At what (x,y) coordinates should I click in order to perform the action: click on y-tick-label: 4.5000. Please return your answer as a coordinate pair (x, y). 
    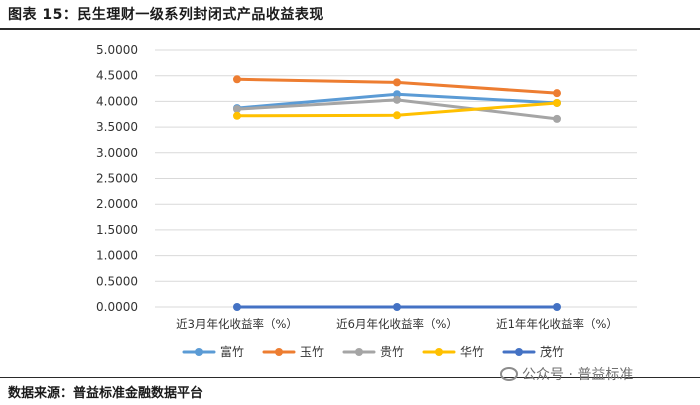
    Looking at the image, I should click on (117, 76).